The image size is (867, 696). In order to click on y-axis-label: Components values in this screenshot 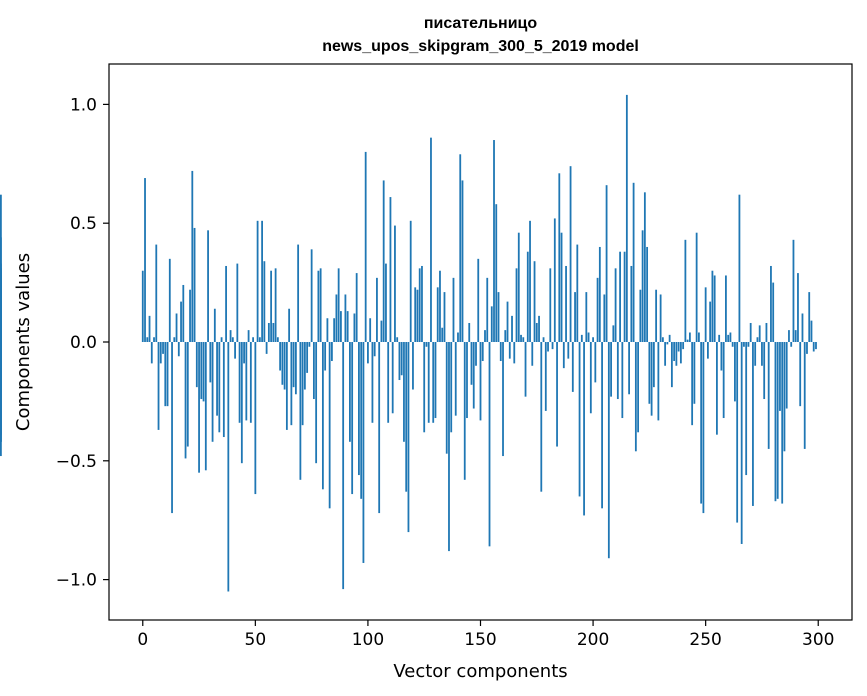, I will do `click(23, 342)`.